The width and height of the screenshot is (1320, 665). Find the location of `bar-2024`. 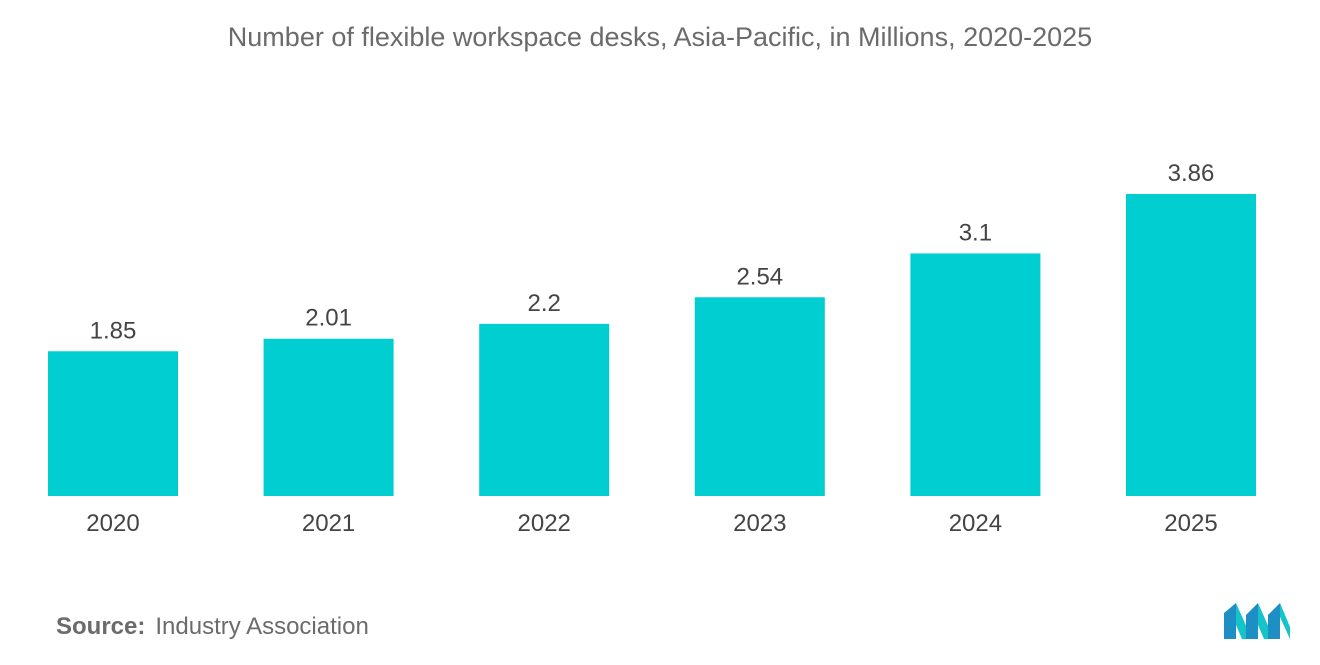

bar-2024 is located at coordinates (975, 374).